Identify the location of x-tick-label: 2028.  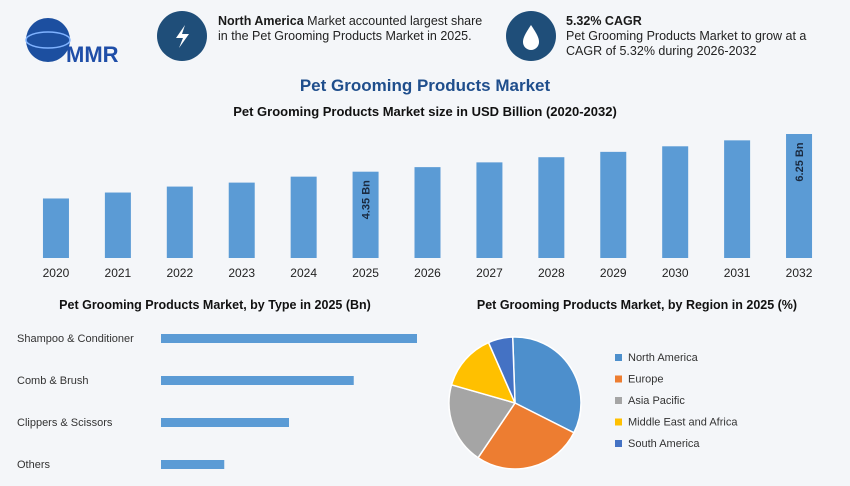
(551, 273).